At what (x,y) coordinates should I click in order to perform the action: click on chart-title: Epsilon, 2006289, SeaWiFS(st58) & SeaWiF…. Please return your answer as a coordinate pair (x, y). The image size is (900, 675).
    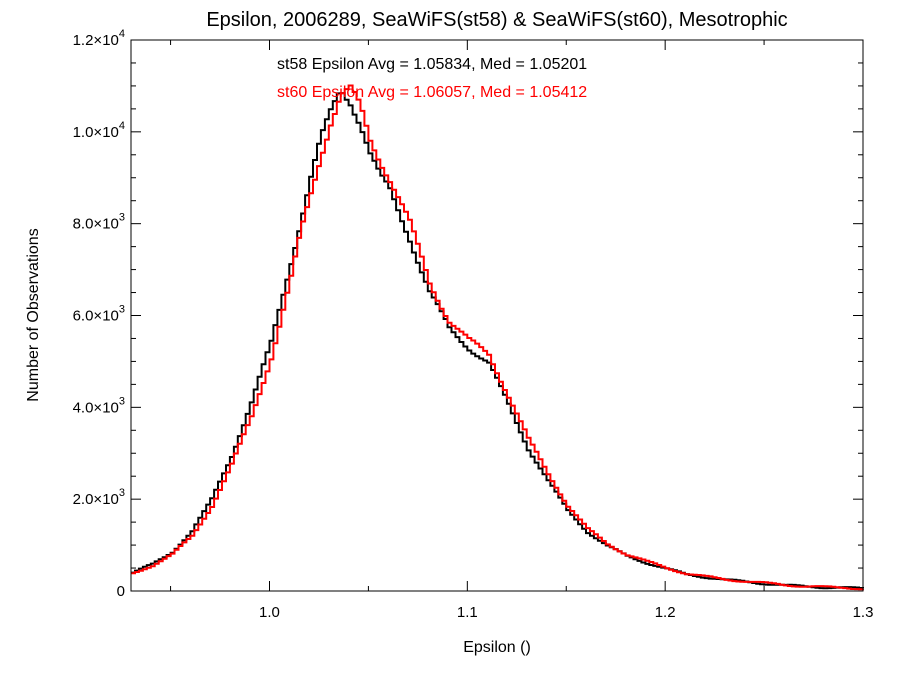
    Looking at the image, I should click on (496, 20).